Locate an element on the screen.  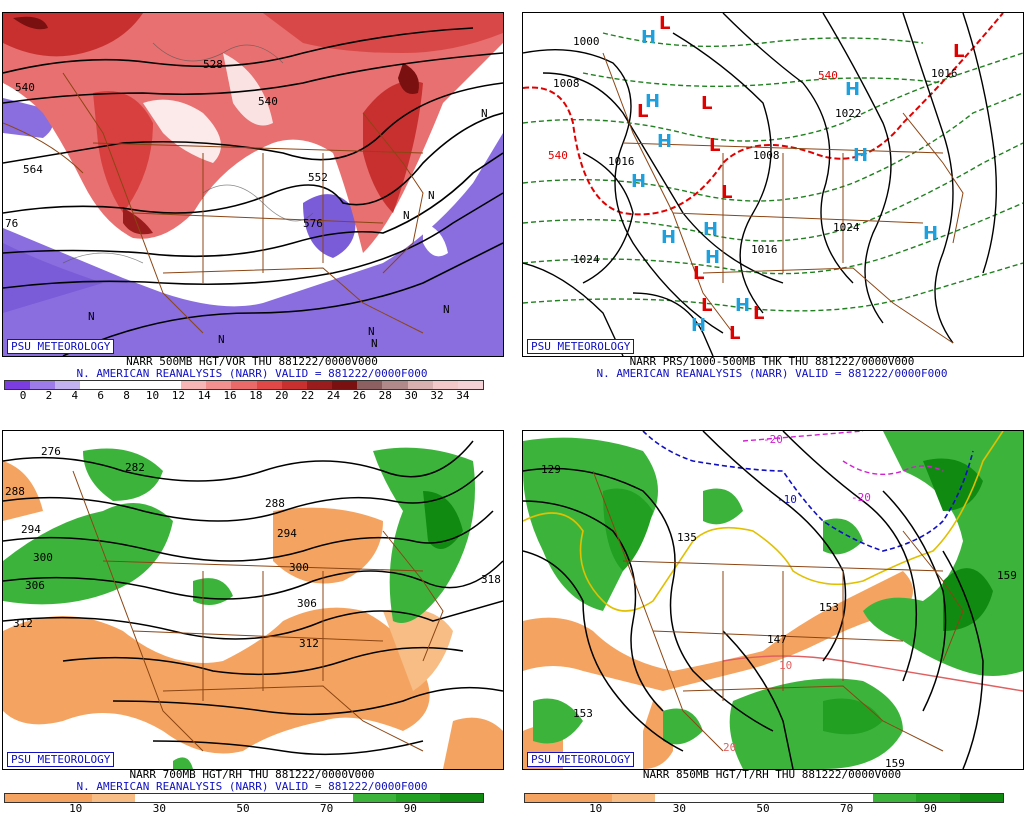
contour-label: 129 is located at coordinates (551, 469).